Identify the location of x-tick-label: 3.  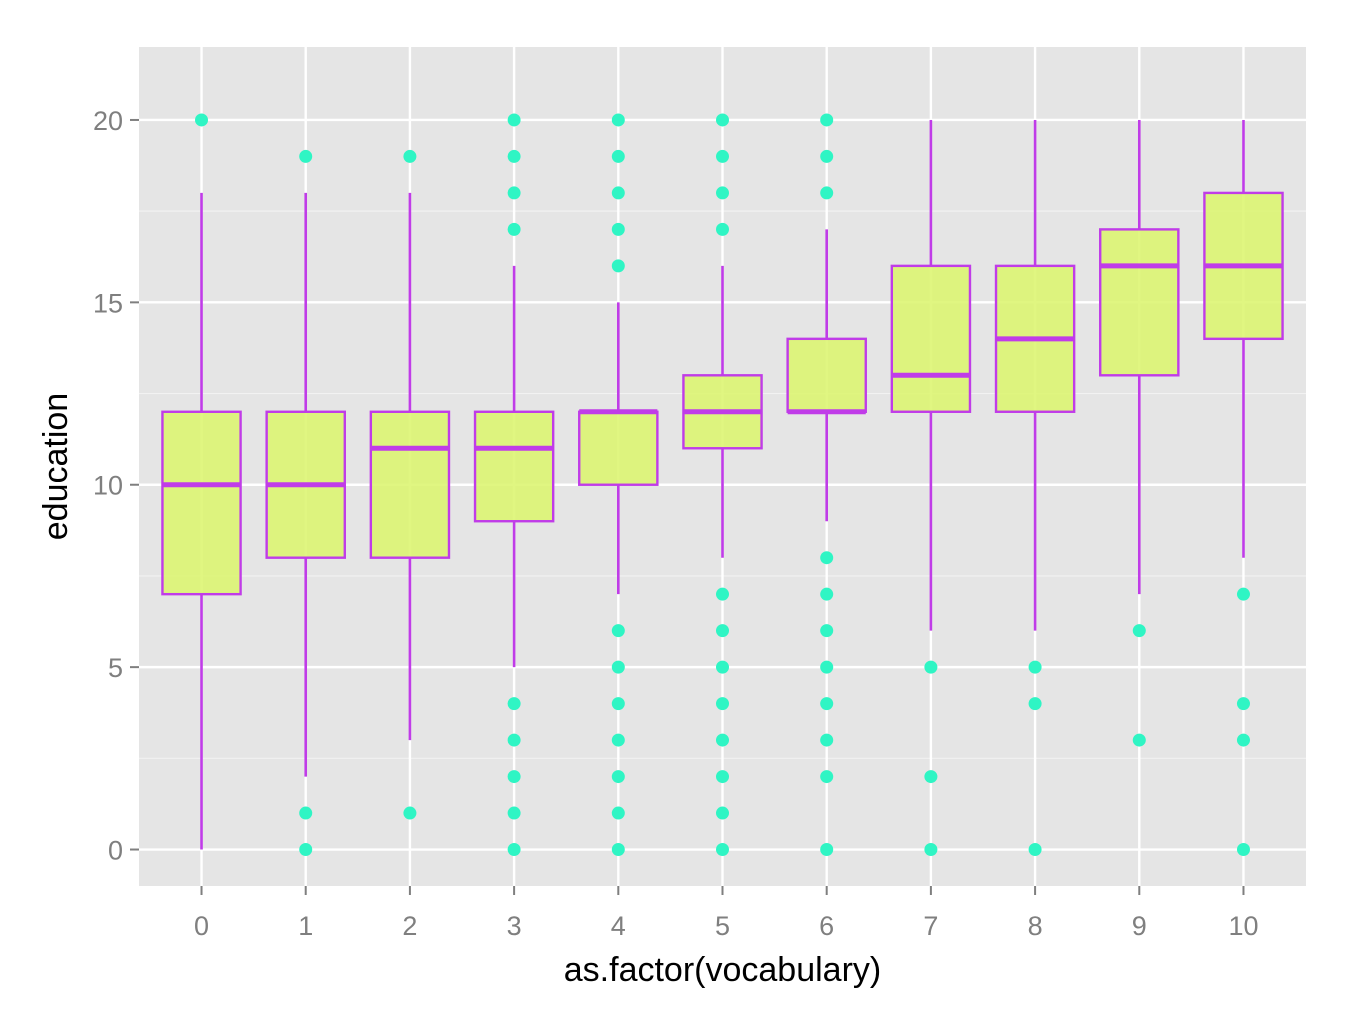
(514, 926).